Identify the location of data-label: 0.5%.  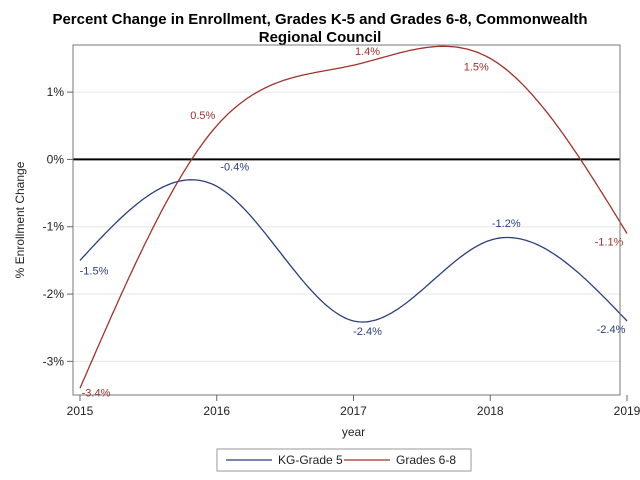
(202, 116).